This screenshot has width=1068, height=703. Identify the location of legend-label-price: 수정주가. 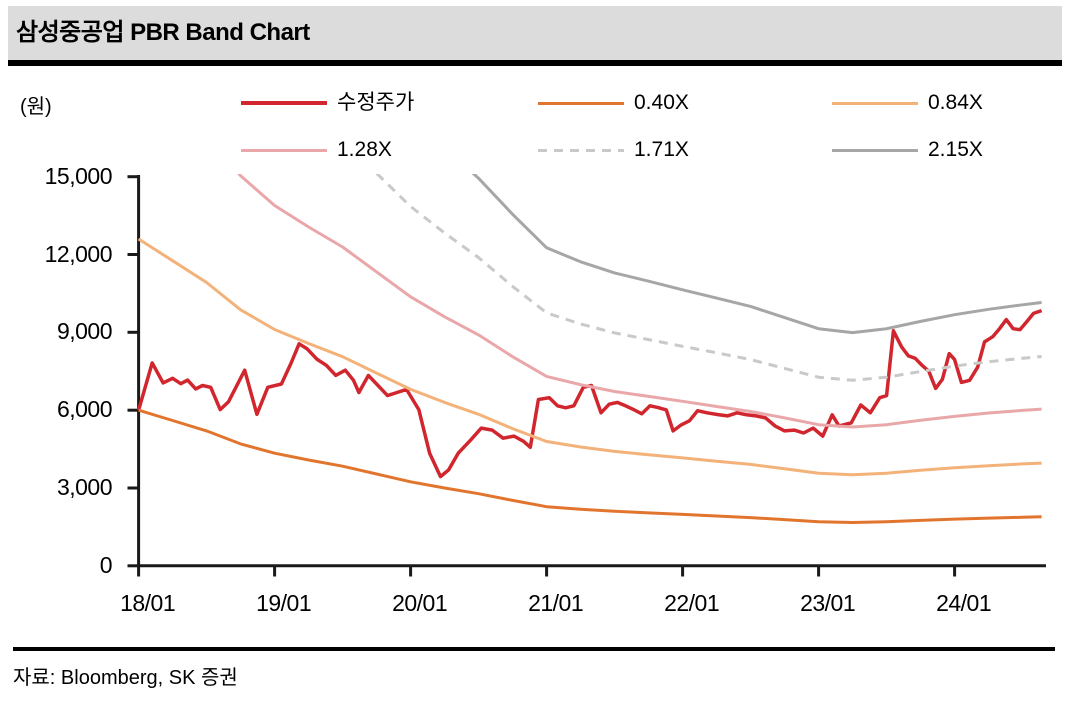
(376, 102).